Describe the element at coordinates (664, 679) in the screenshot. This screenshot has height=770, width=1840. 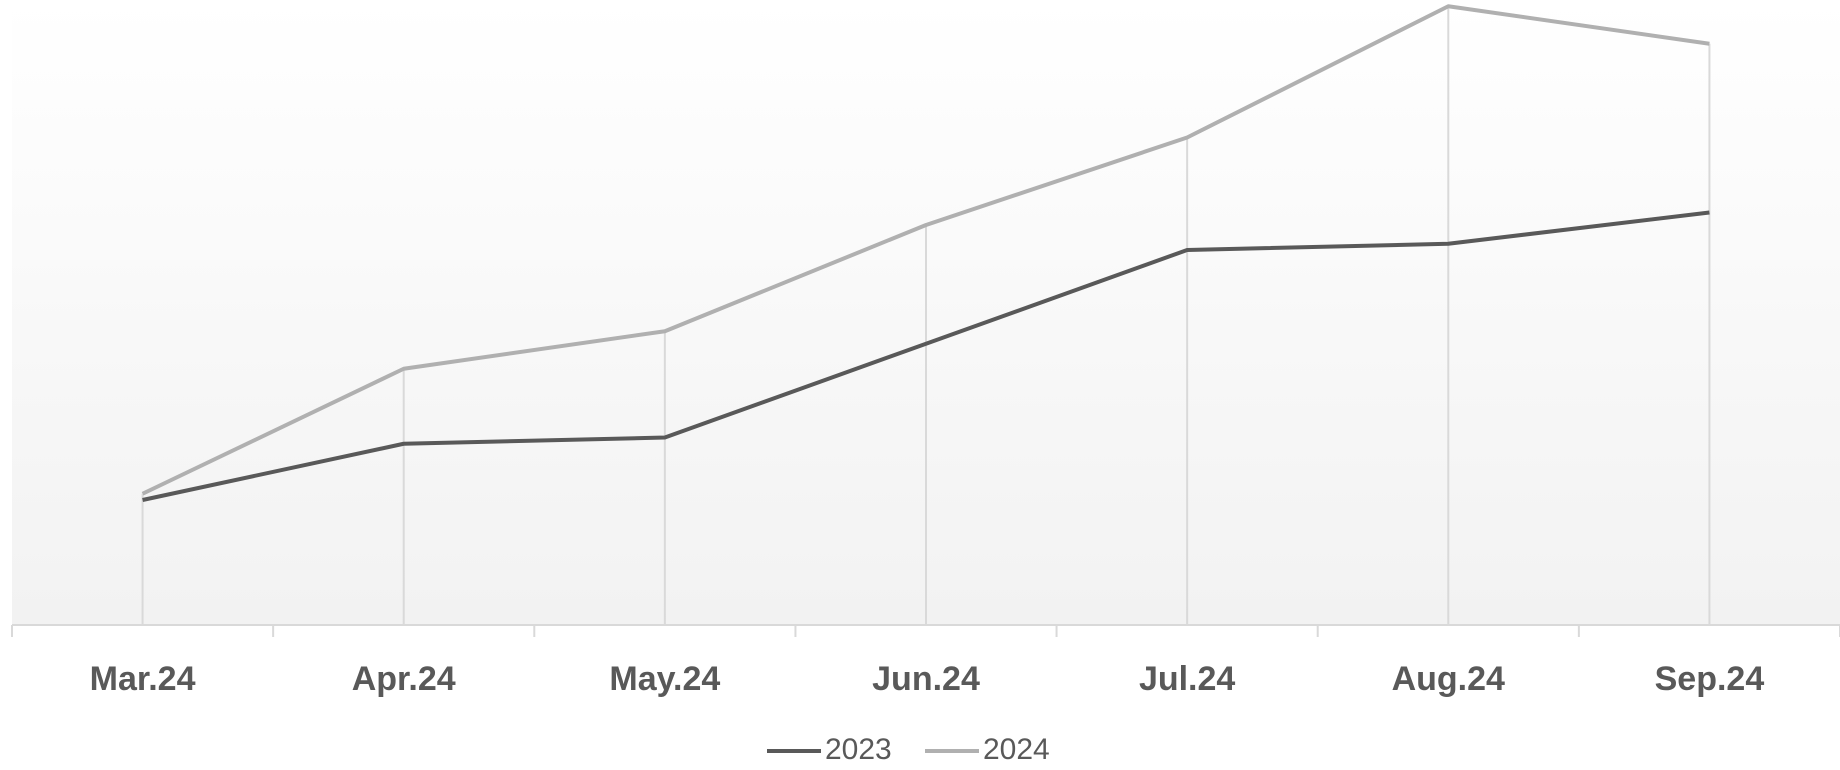
I see `x-tick-label: May.24` at that location.